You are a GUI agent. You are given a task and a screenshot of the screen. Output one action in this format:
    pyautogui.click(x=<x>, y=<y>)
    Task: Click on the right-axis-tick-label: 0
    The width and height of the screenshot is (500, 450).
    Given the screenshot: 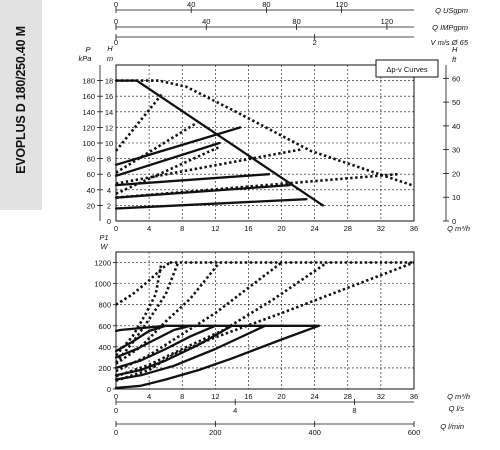 What is the action you would take?
    pyautogui.click(x=454, y=221)
    